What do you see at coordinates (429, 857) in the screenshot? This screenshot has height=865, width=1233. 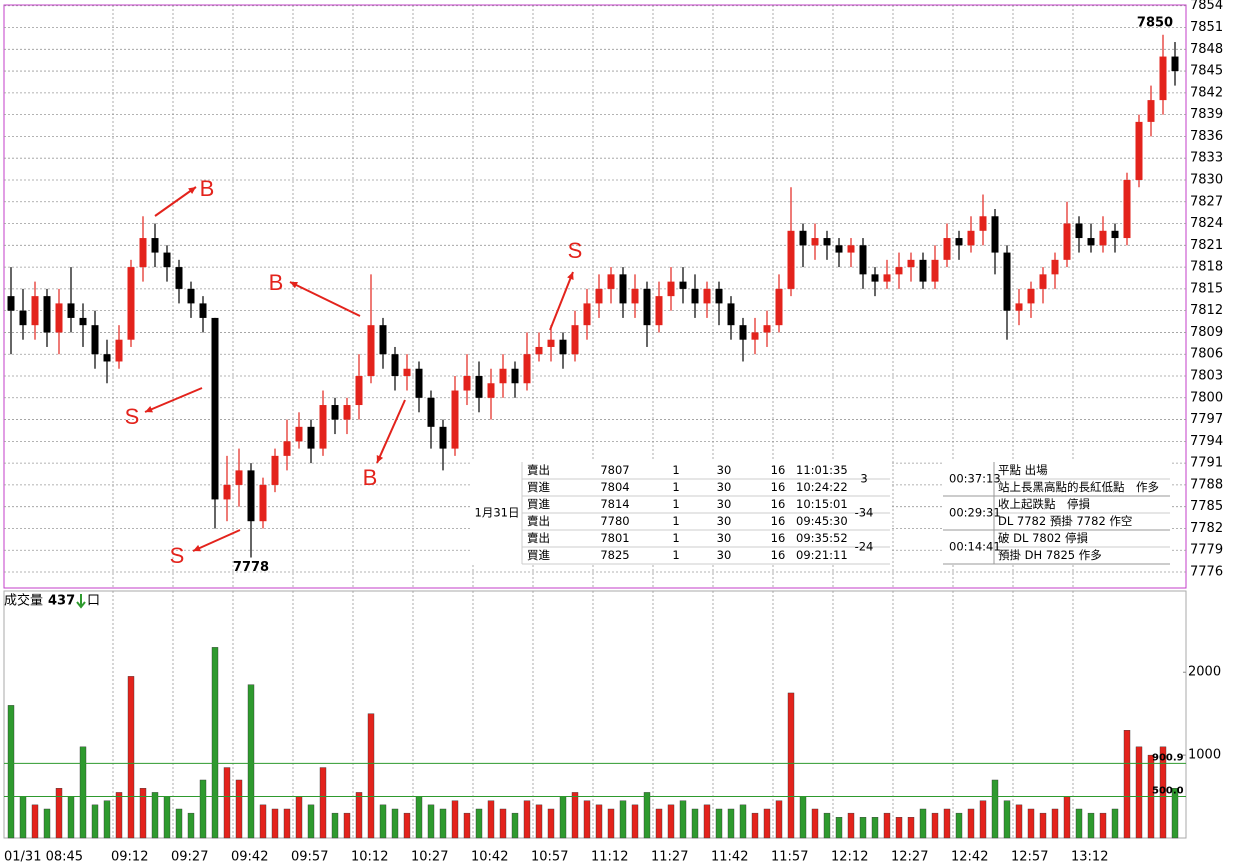 I see `x-tick-label: 10:27` at bounding box center [429, 857].